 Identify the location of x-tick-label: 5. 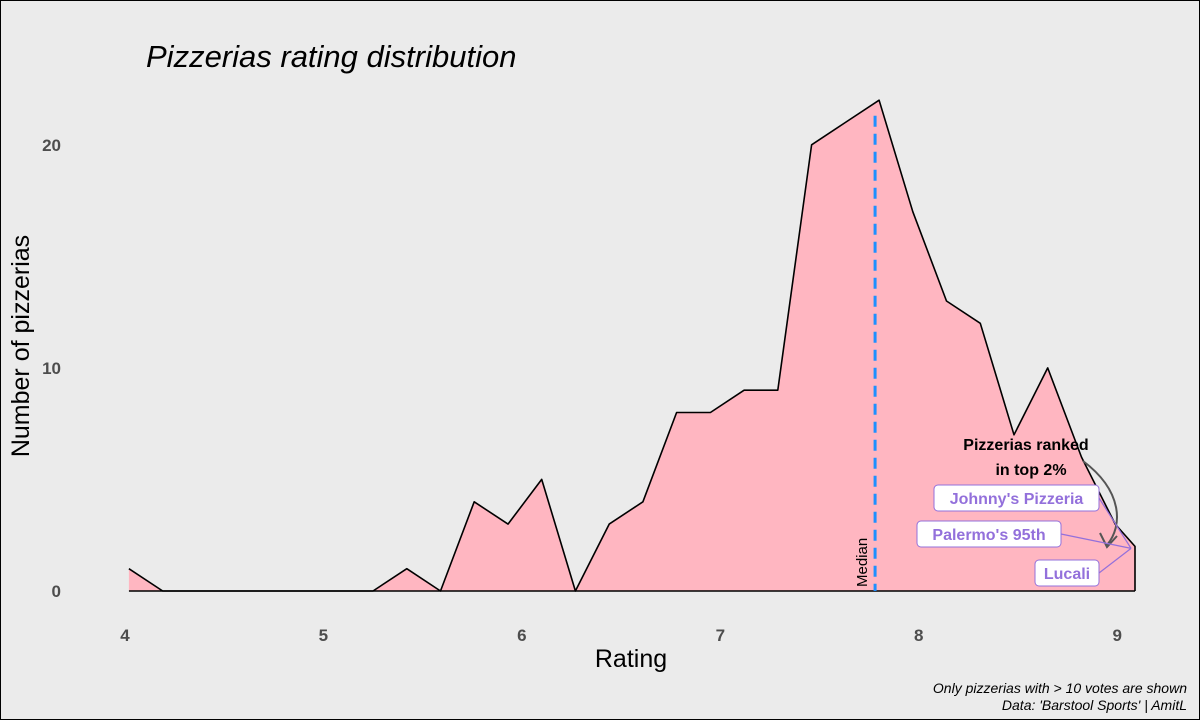
(323, 635).